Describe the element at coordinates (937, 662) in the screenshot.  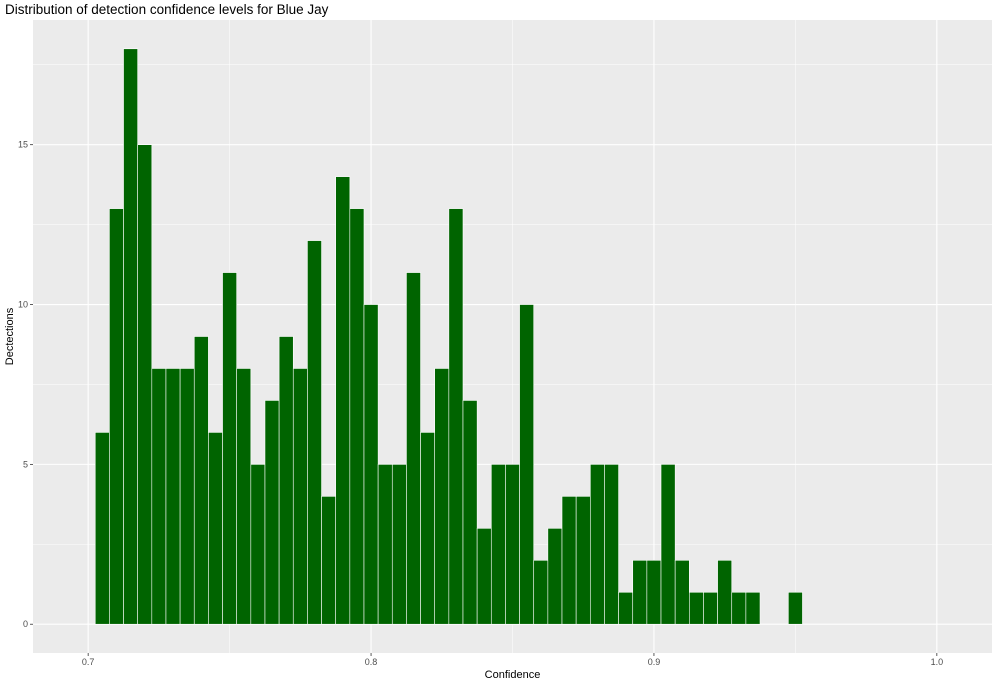
I see `x-tick-label: 1.0` at that location.